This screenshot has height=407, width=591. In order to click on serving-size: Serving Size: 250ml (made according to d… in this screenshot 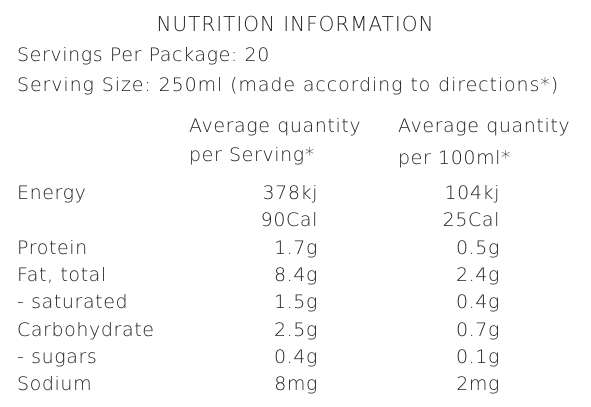, I will do `click(288, 85)`.